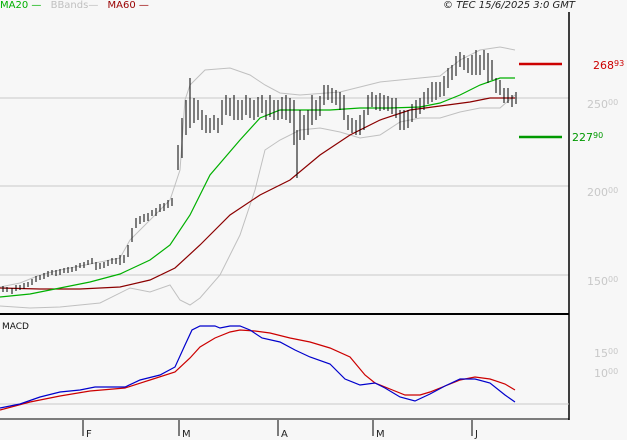 Image resolution: width=627 pixels, height=440 pixels. What do you see at coordinates (128, 5) in the screenshot?
I see `legend-ma60: MA60 —` at bounding box center [128, 5].